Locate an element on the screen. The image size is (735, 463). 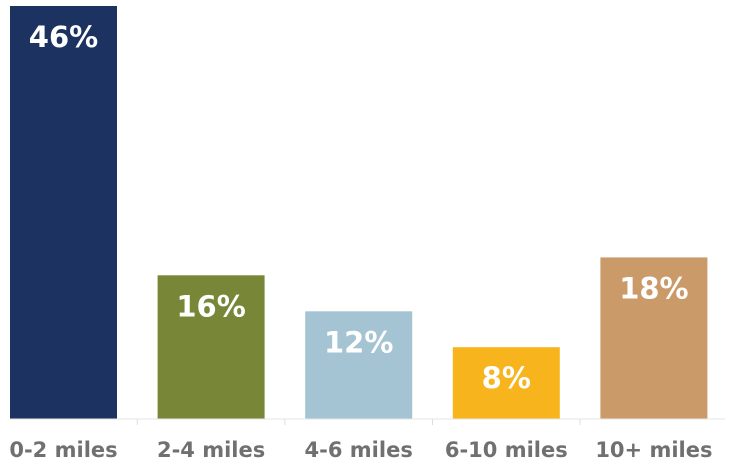
x-axis-ticks is located at coordinates (358, 422).